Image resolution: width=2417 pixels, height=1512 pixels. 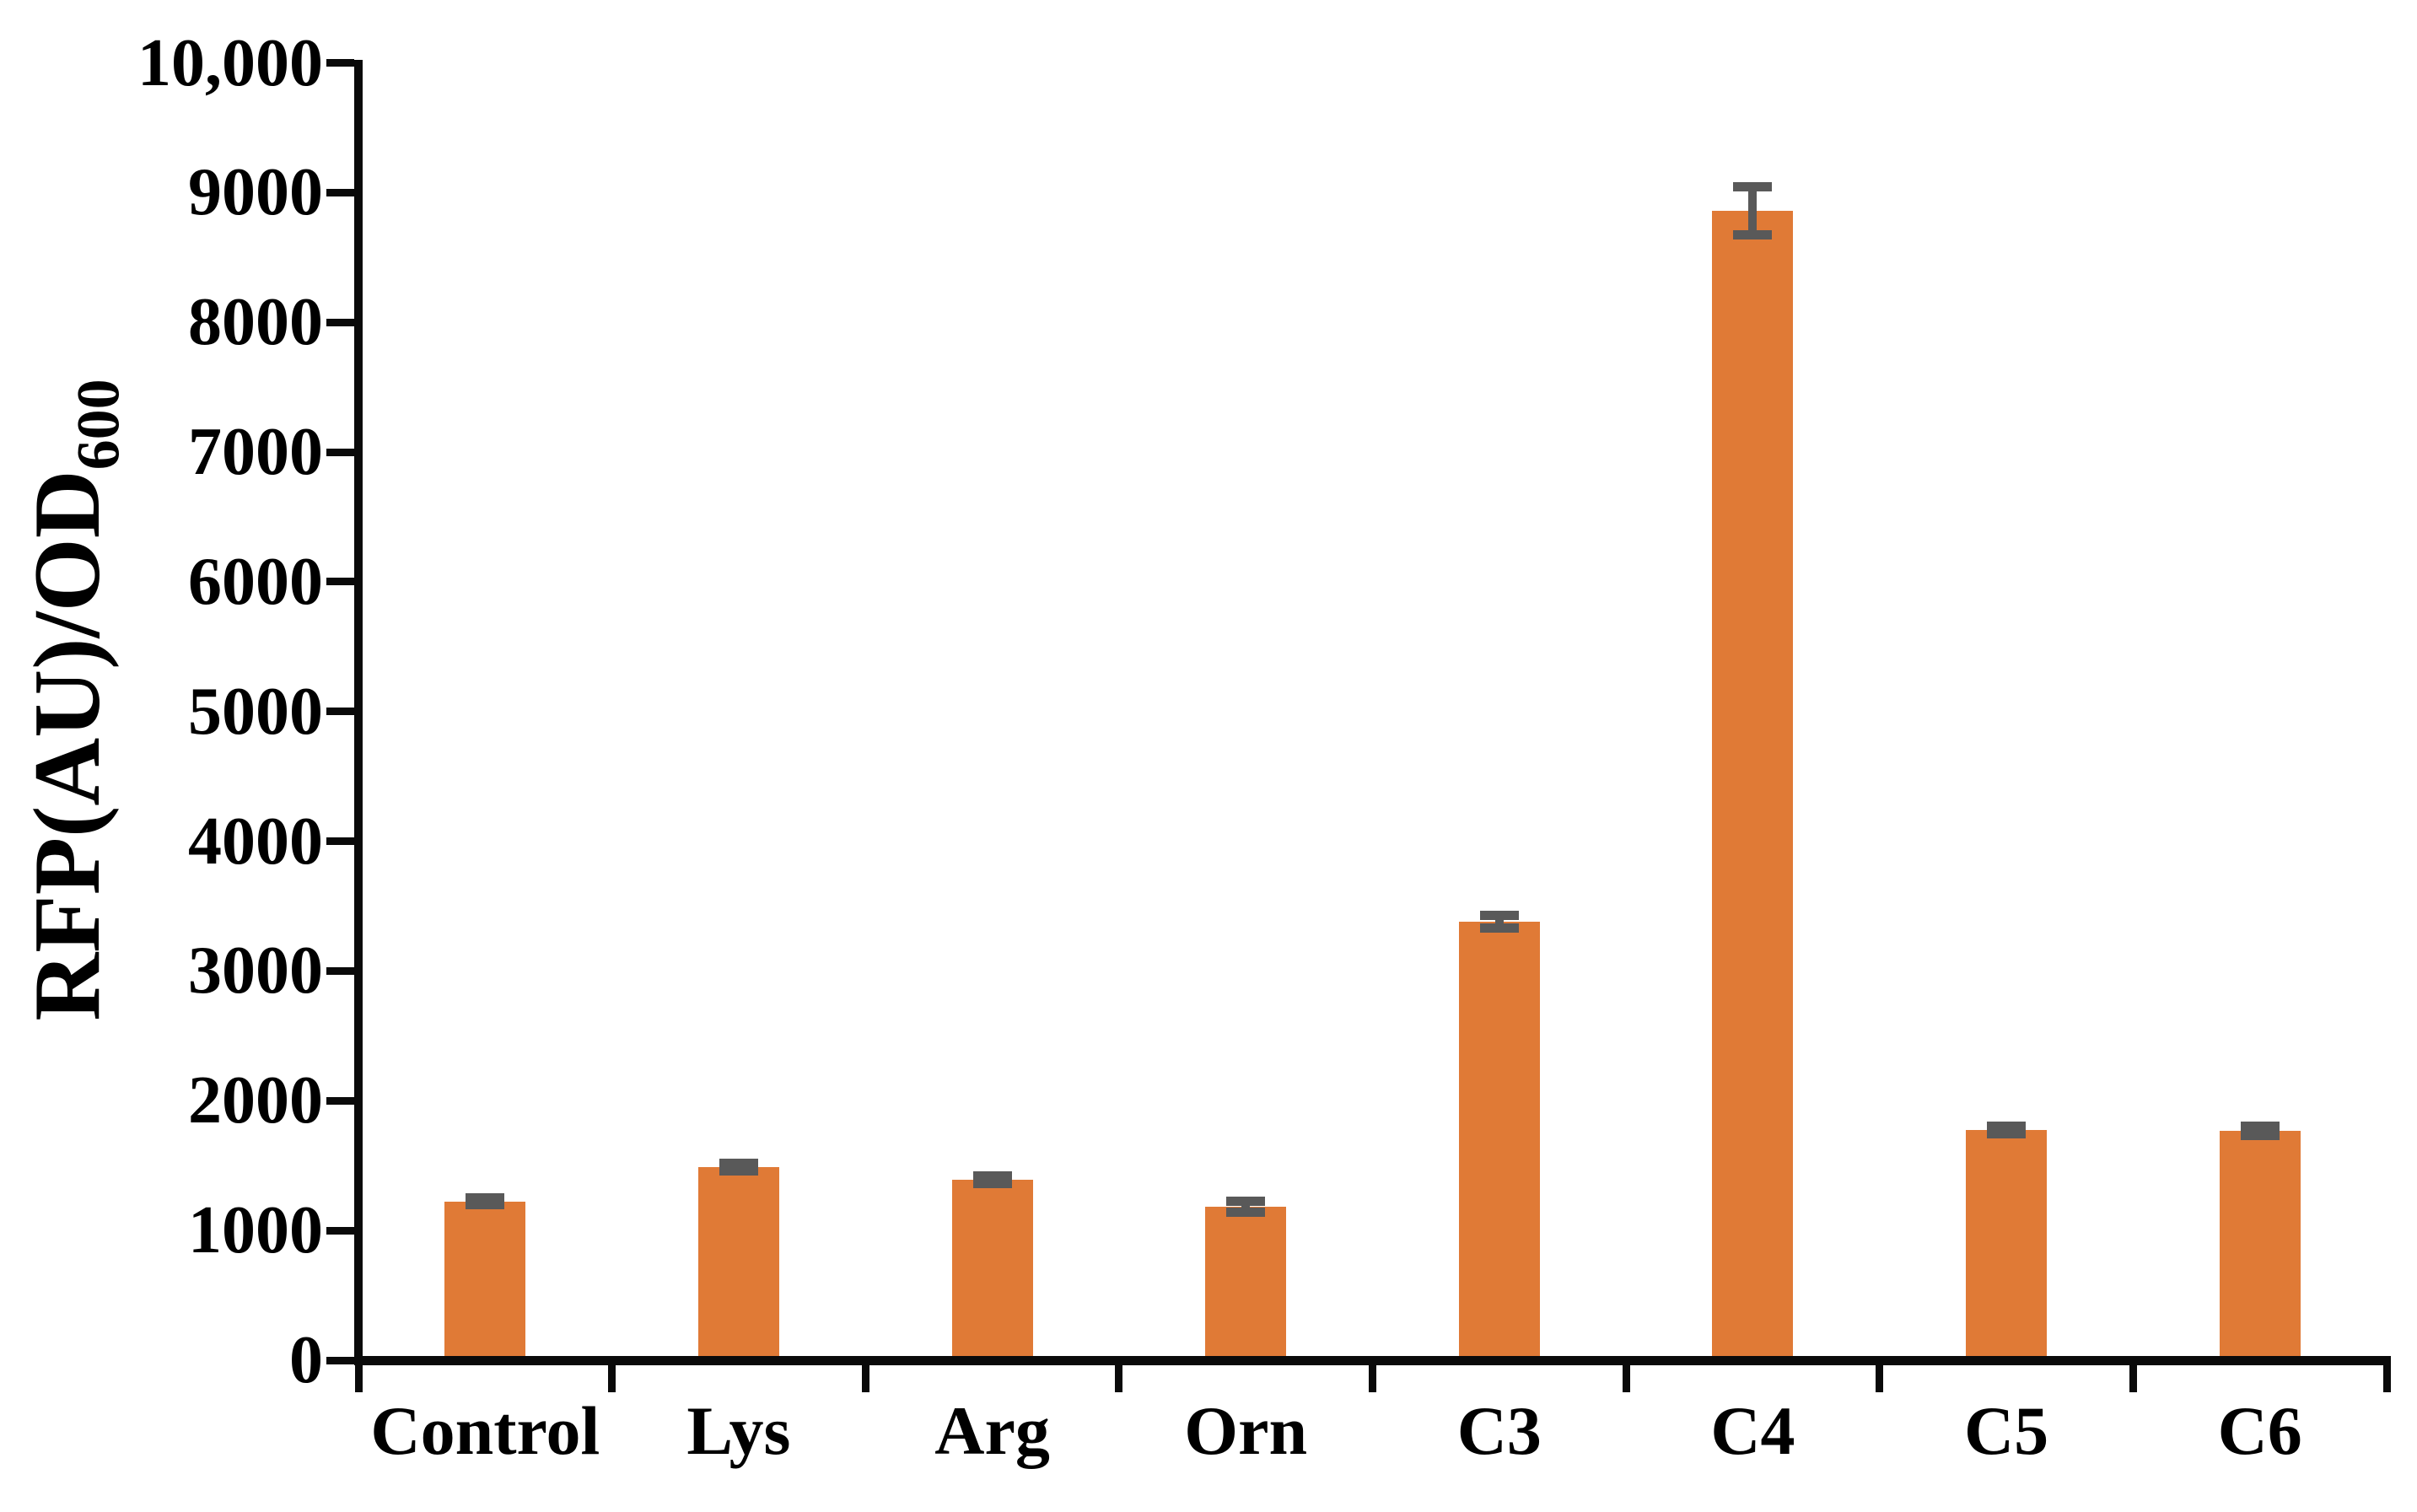 What do you see at coordinates (738, 1163) in the screenshot?
I see `error-bar-lys-cap-top` at bounding box center [738, 1163].